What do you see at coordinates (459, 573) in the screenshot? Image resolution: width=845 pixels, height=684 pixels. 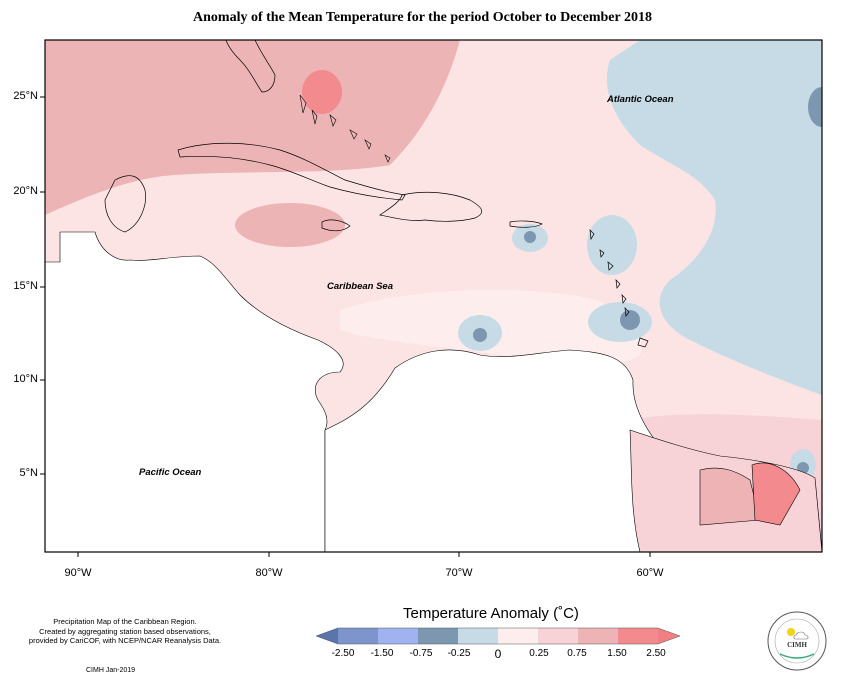 I see `lon-label-70: 70°W` at bounding box center [459, 573].